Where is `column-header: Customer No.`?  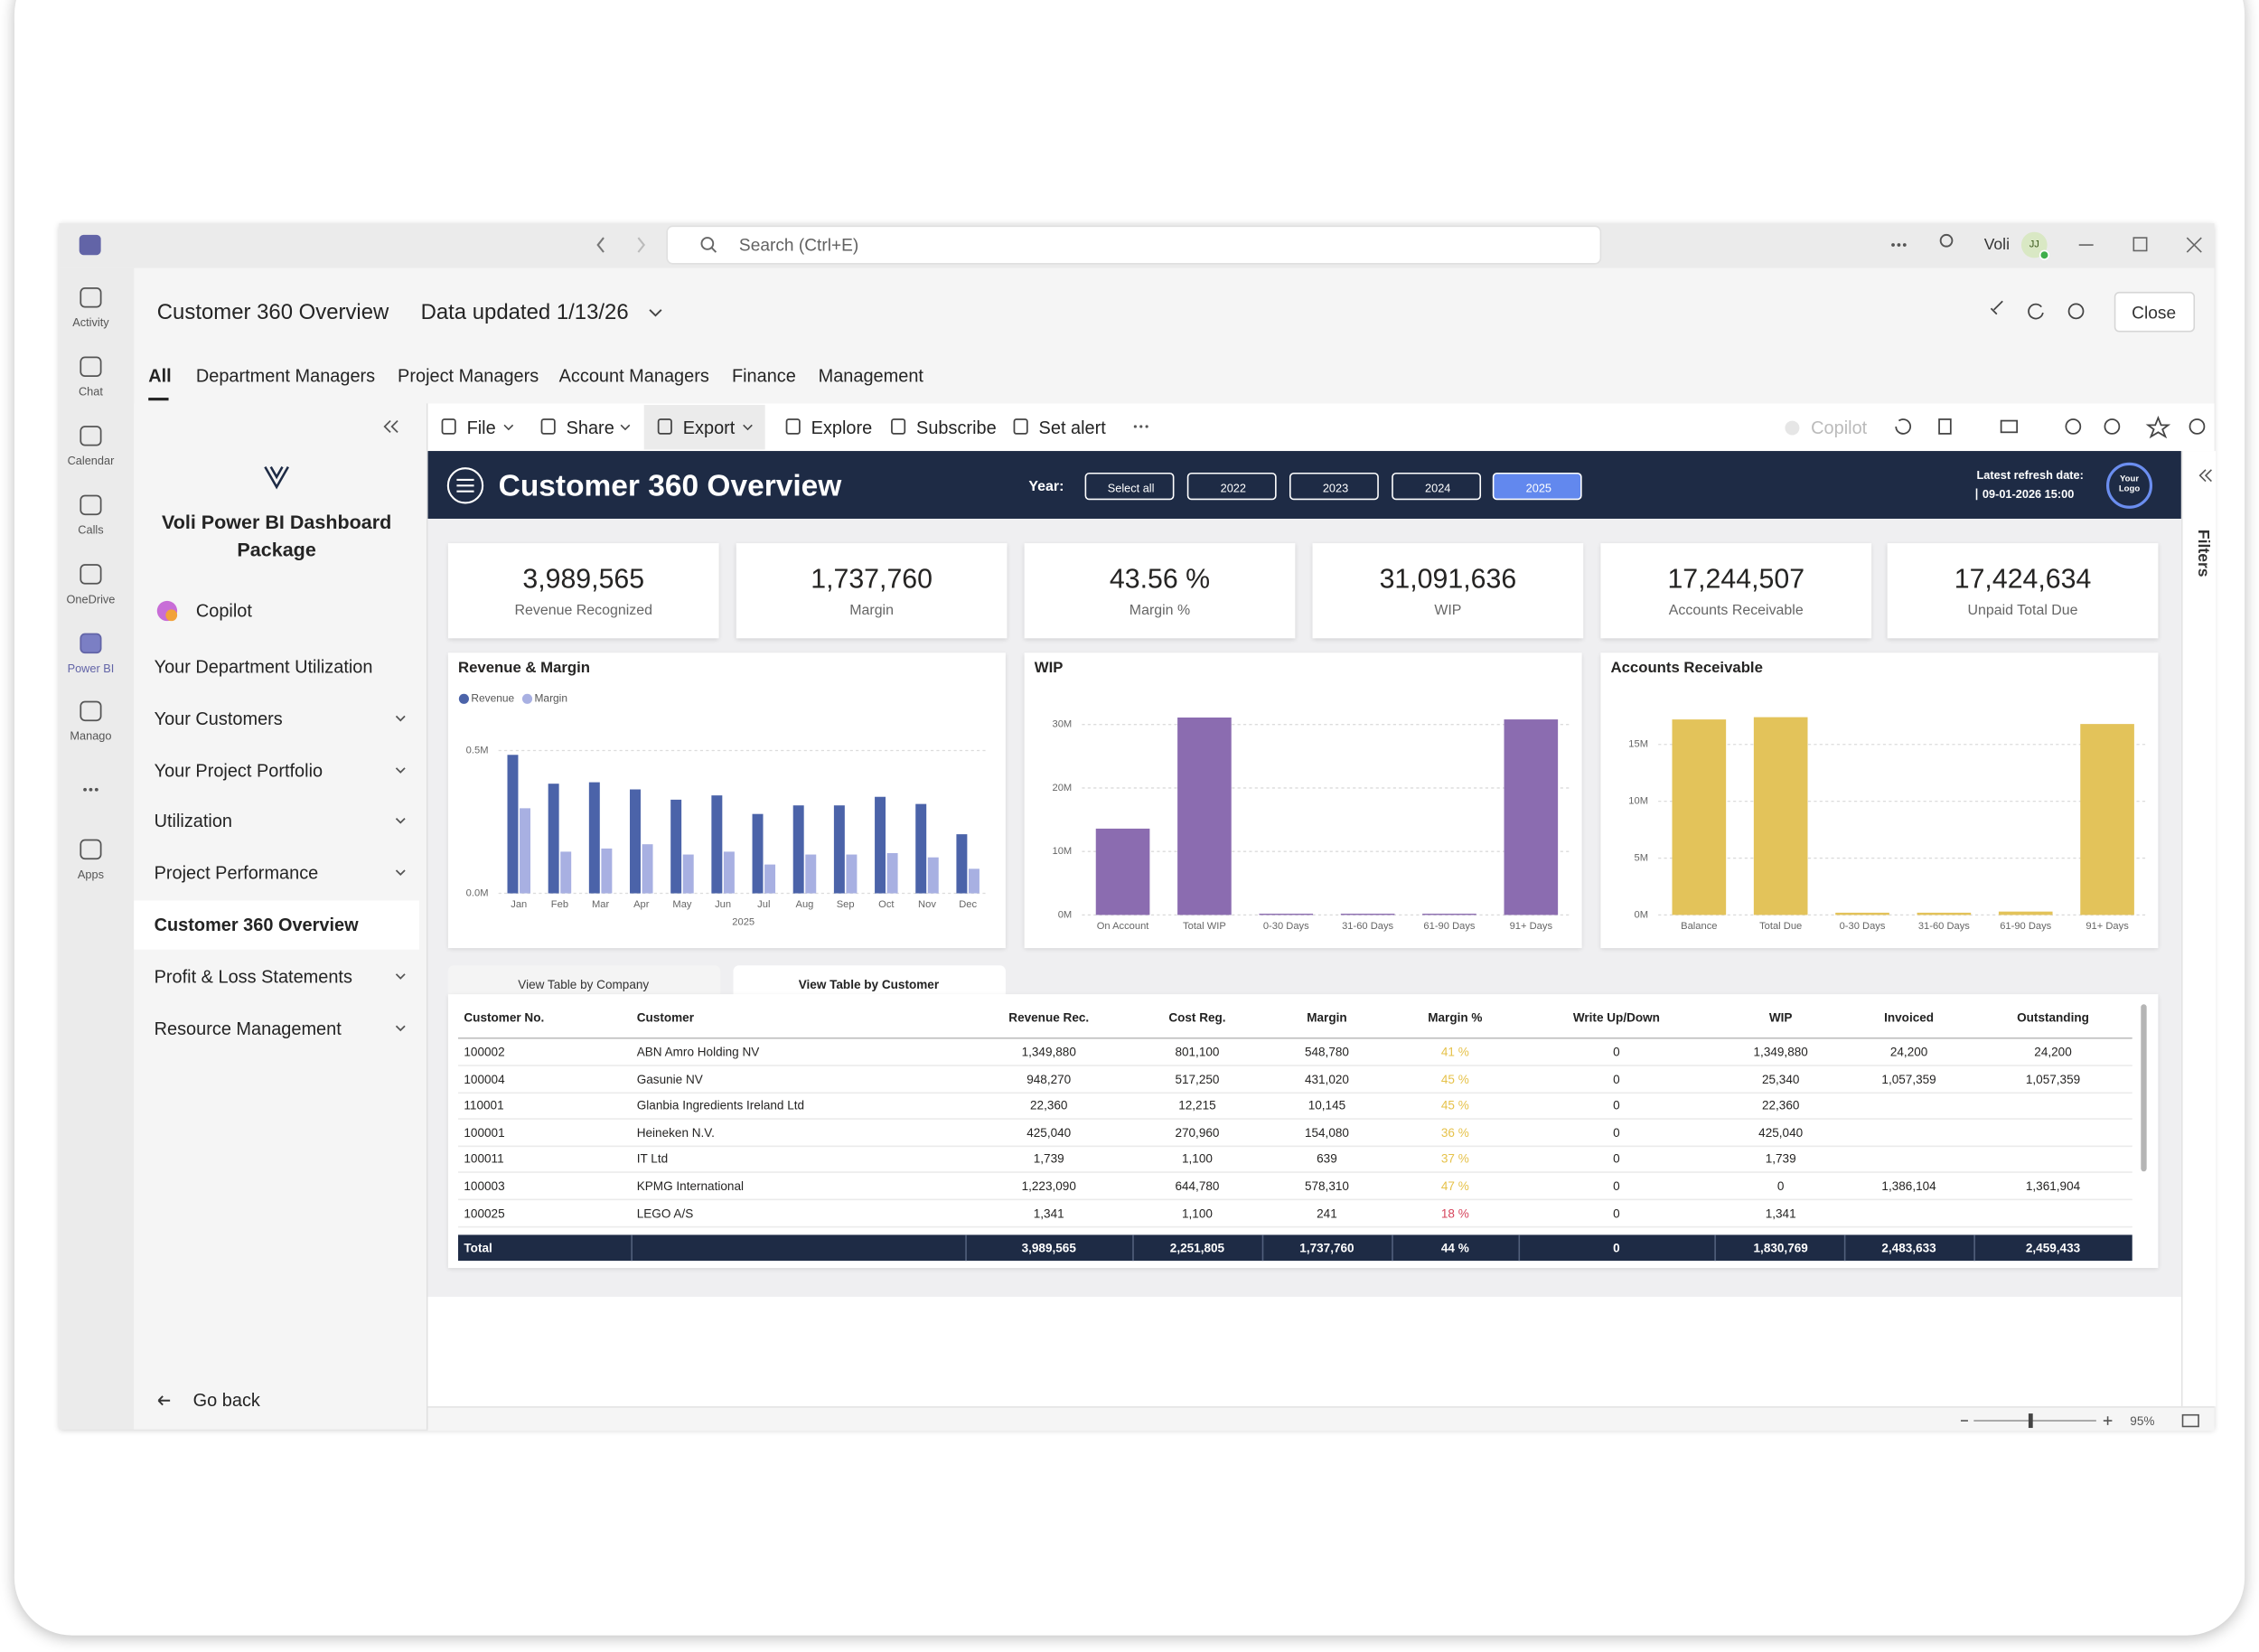 column-header: Customer No. is located at coordinates (504, 1017).